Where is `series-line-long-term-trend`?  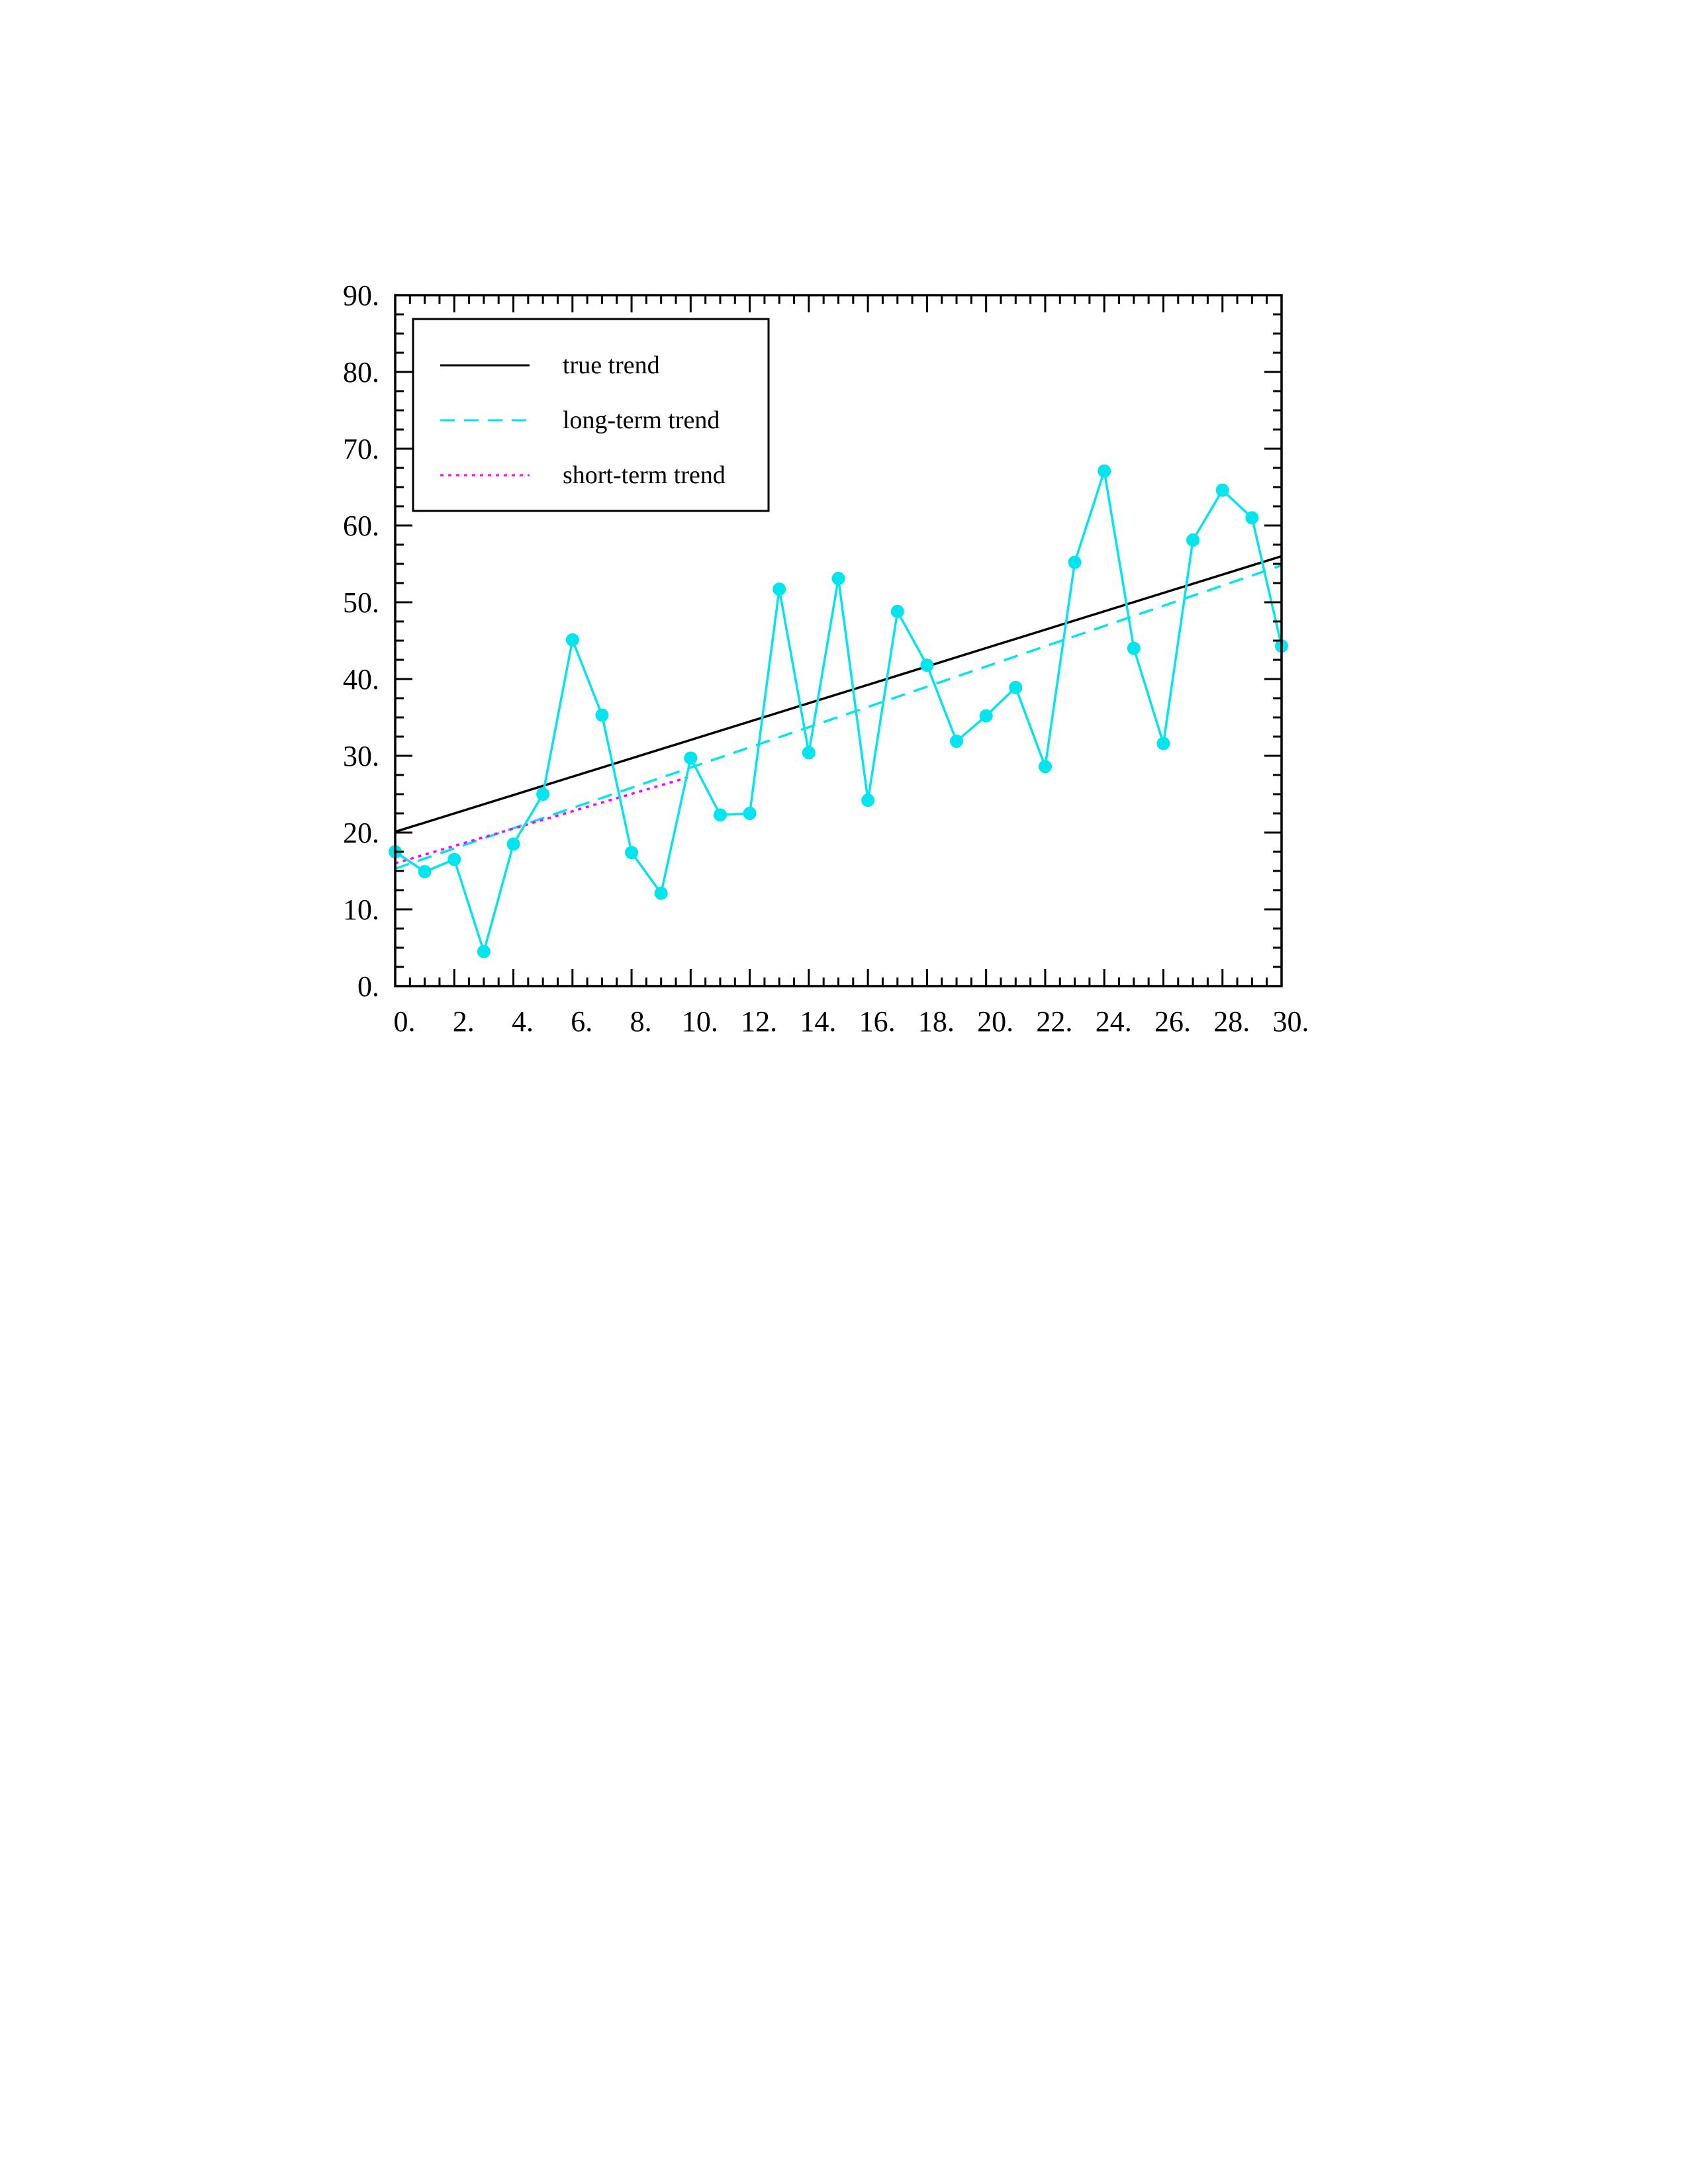 series-line-long-term-trend is located at coordinates (838, 717).